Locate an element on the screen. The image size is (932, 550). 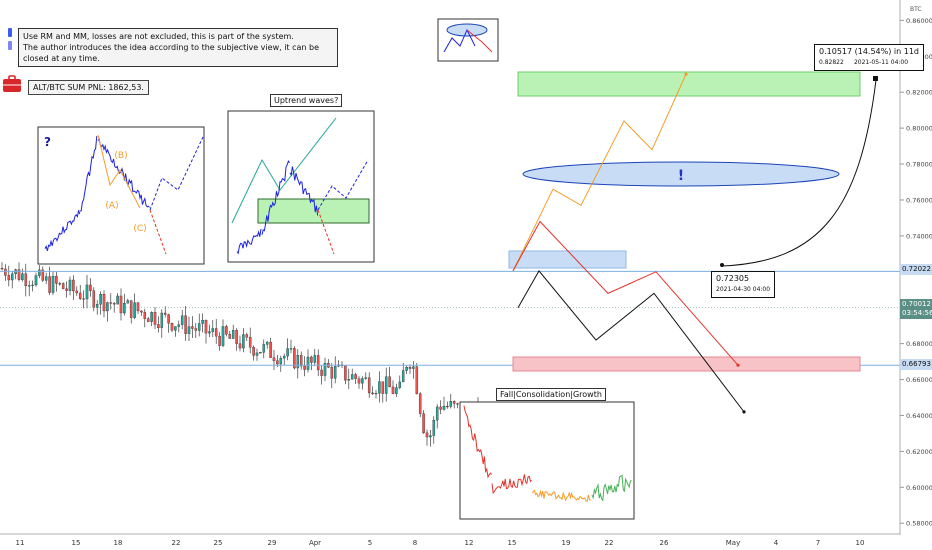
pnl-label: ALT/BTC SUM PNL: 1862,53. is located at coordinates (88, 87).